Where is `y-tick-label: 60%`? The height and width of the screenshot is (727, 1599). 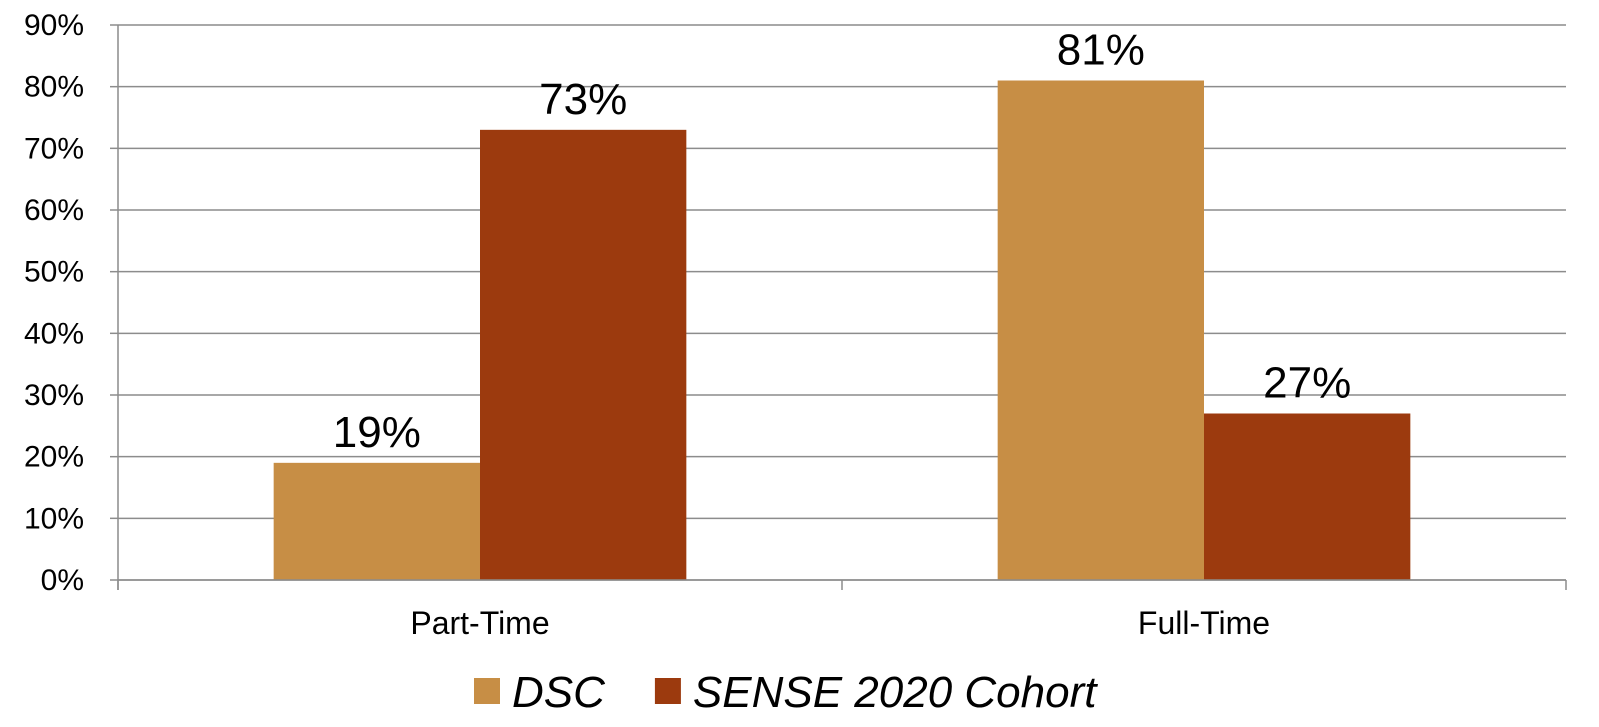
y-tick-label: 60% is located at coordinates (54, 210).